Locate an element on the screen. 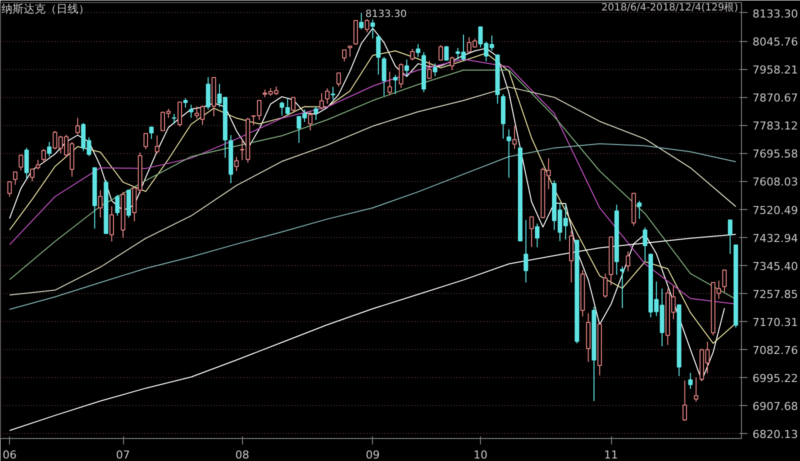  x-tick-label: 09 is located at coordinates (373, 454).